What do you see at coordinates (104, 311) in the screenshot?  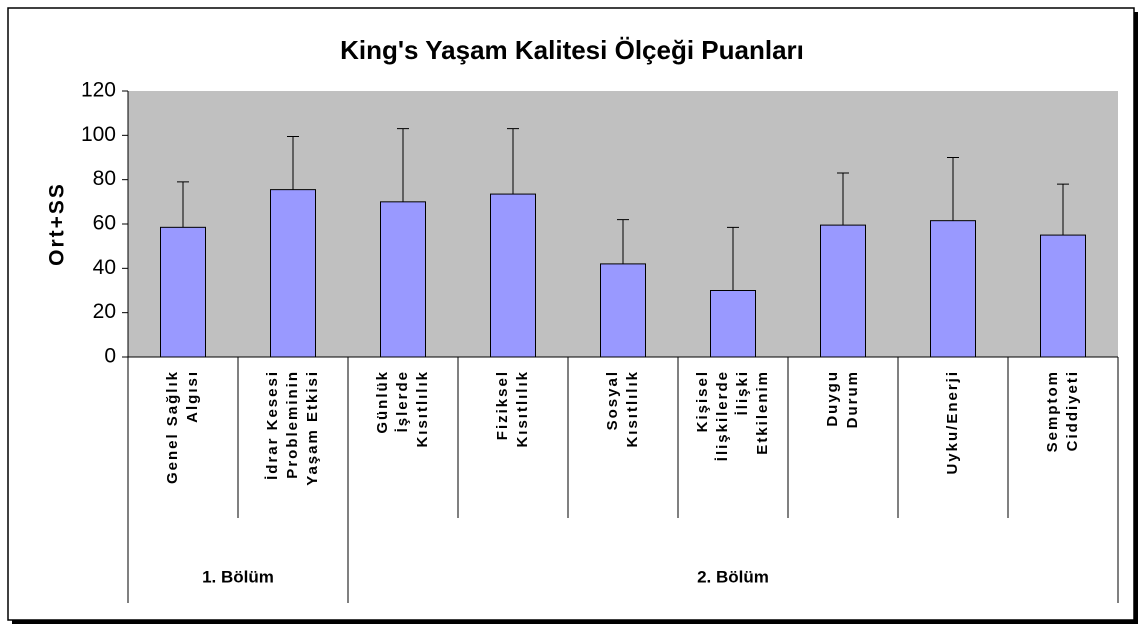 I see `y-tick-label: 20` at bounding box center [104, 311].